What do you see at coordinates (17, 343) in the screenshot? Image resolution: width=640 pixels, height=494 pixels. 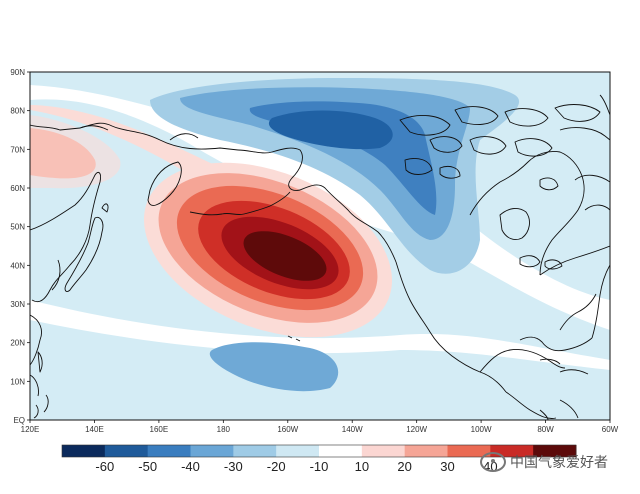 I see `lat-tick-label: 20N` at bounding box center [17, 343].